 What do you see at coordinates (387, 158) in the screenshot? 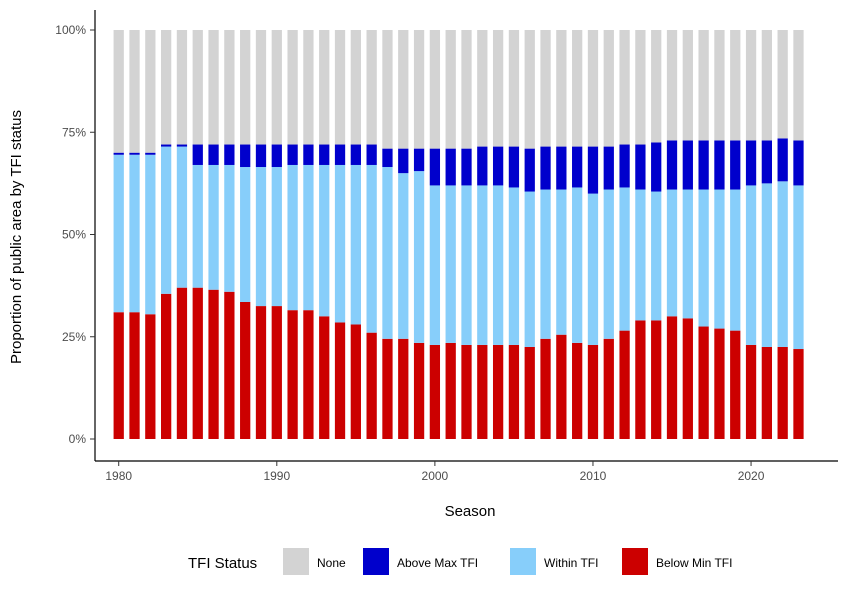
I see `bar-above-max-tfi-1997` at bounding box center [387, 158].